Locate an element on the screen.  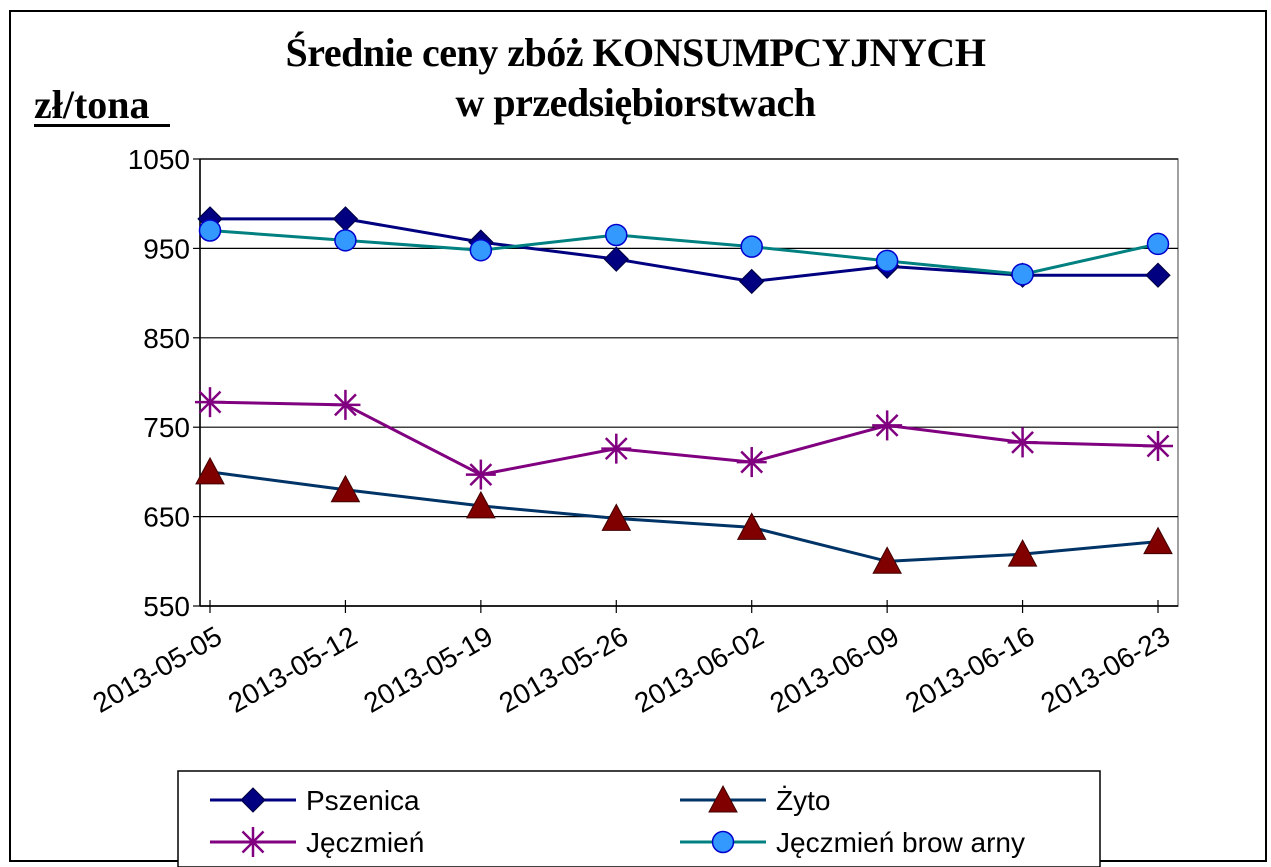
x-tick-label: 2013-05-19 is located at coordinates (428, 669).